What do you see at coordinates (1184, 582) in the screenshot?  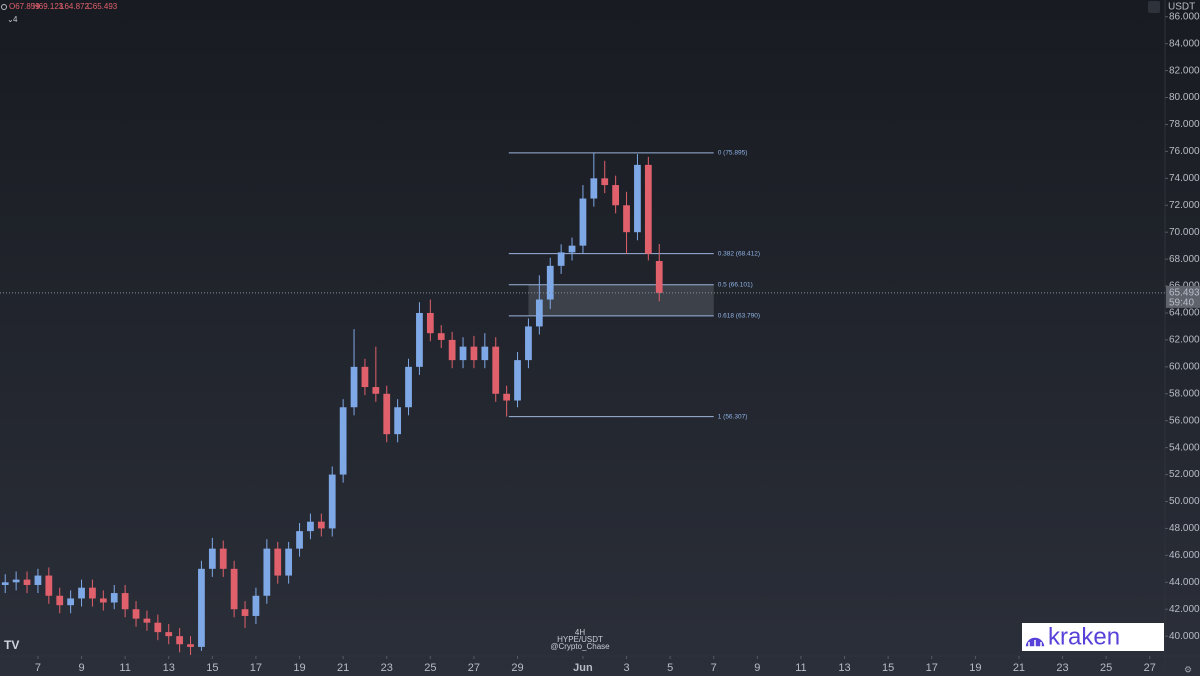 I see `y-tick-label: 44.000` at bounding box center [1184, 582].